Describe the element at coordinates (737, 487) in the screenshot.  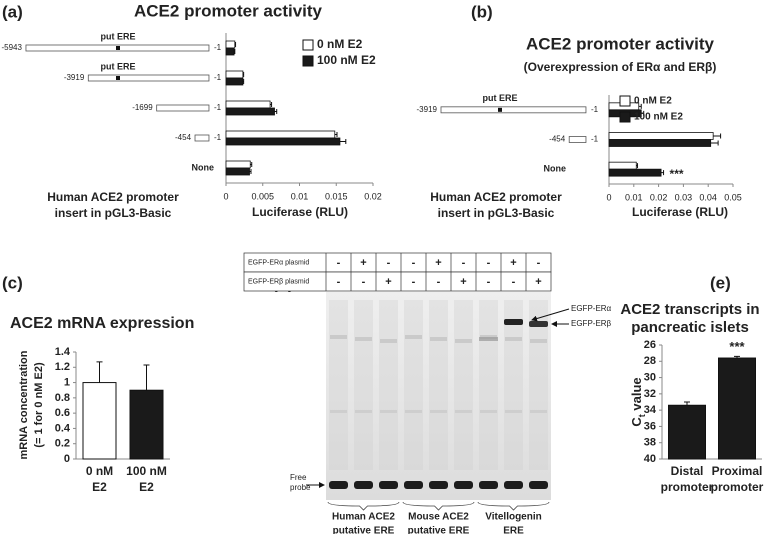
I see `x-tick-label: promoter` at that location.